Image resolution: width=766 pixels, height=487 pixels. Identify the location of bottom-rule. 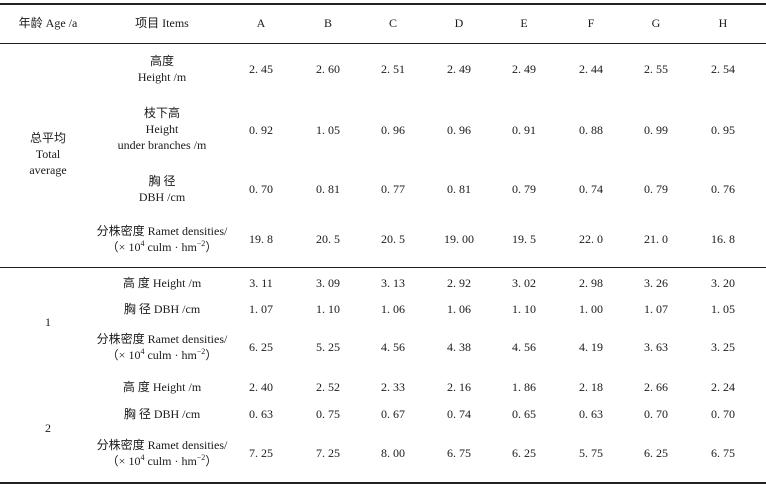
(383, 483).